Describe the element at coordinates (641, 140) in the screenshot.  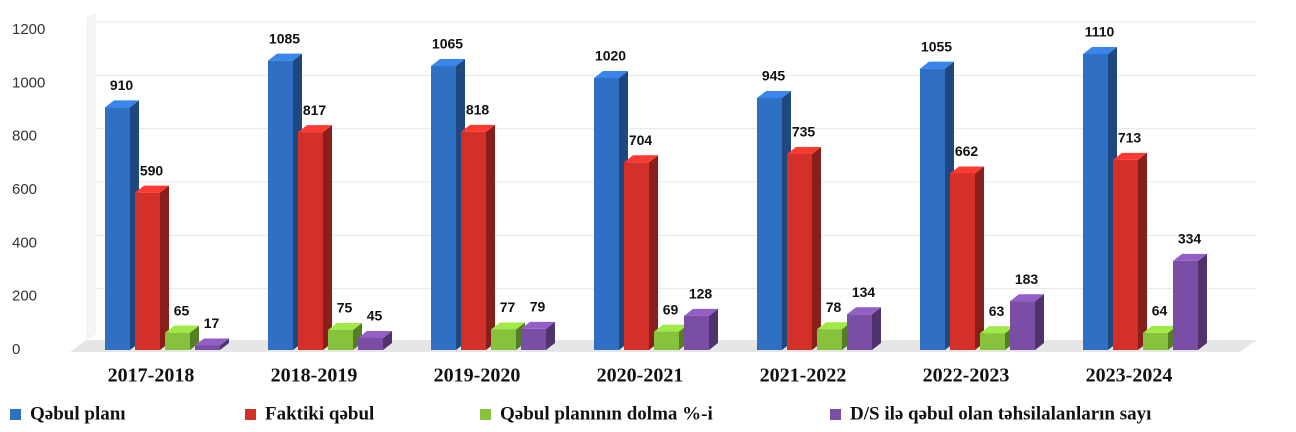
I see `data-label: 704` at that location.